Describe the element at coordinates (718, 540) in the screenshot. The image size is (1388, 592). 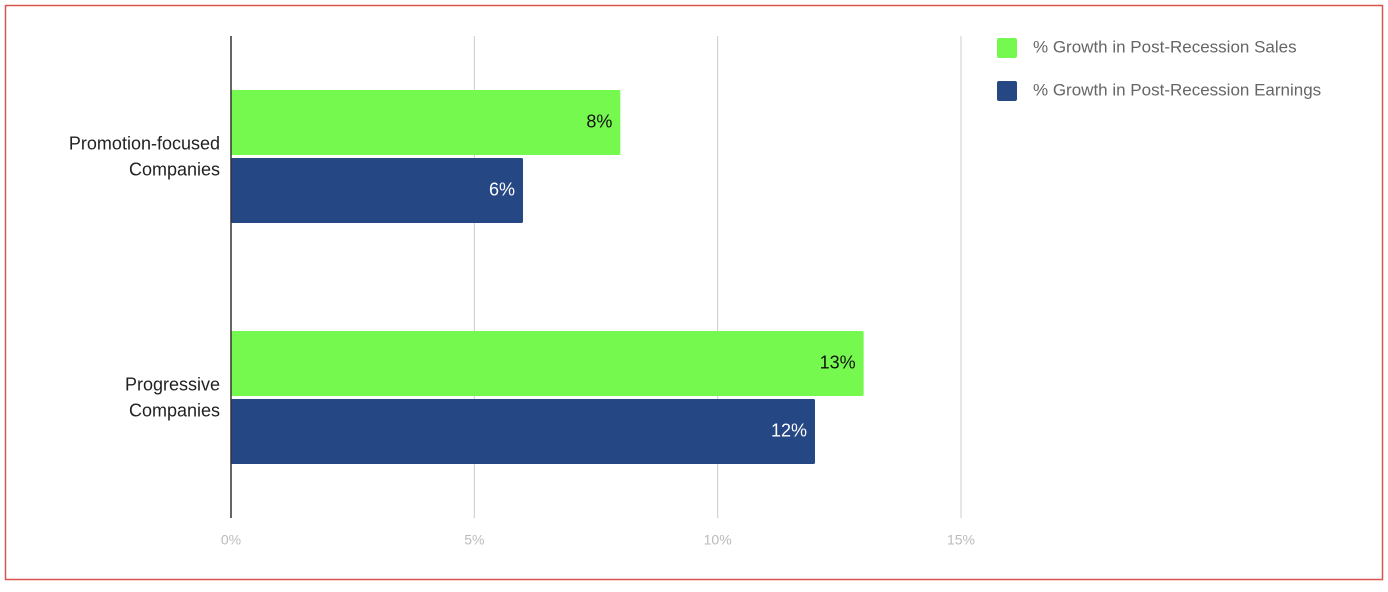
I see `x-tick-label: 10%` at that location.